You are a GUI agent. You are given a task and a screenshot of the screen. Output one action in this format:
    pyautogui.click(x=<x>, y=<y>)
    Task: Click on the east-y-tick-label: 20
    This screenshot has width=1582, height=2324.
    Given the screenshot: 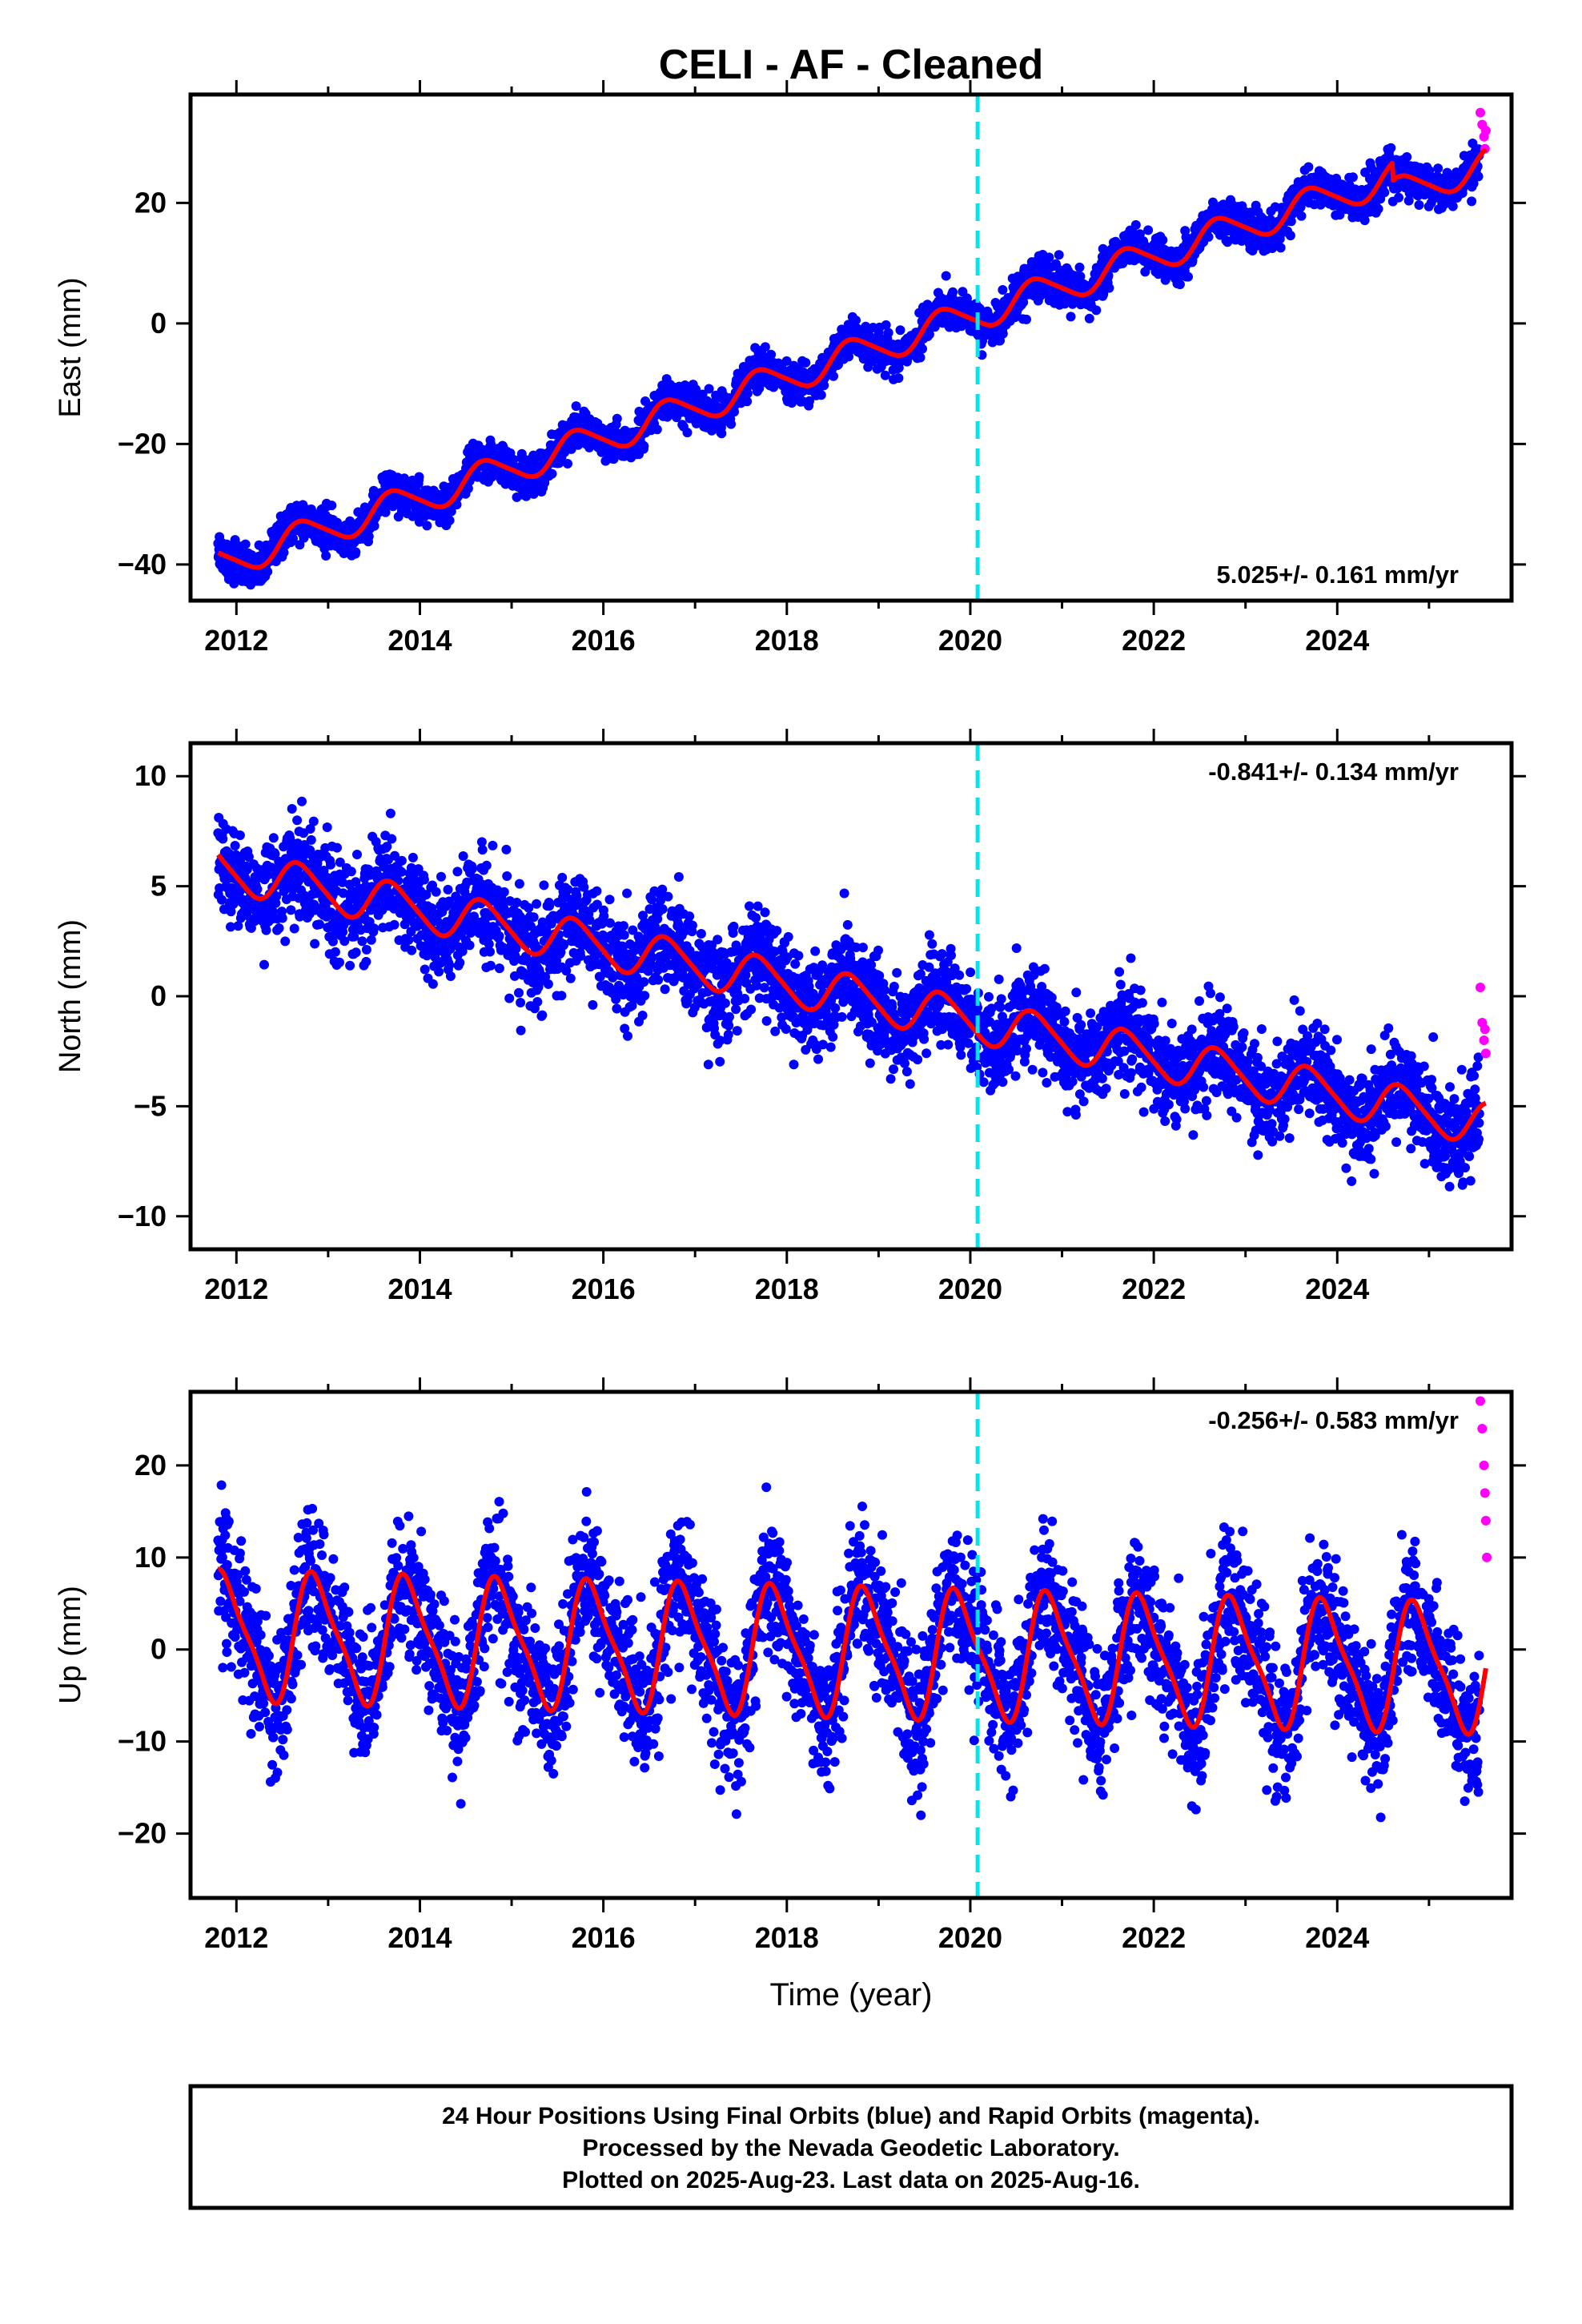 What is the action you would take?
    pyautogui.click(x=151, y=202)
    